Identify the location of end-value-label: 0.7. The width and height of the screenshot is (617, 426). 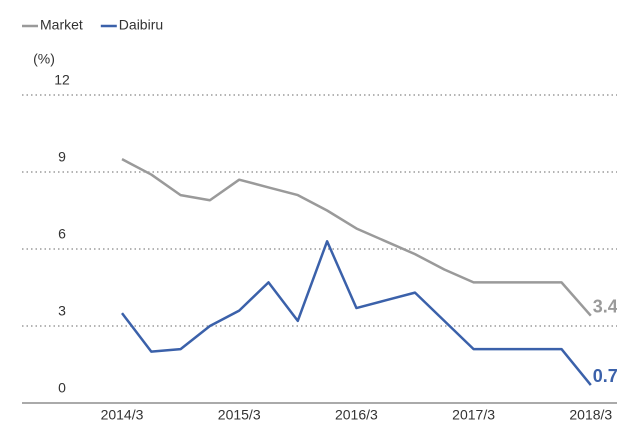
(605, 376).